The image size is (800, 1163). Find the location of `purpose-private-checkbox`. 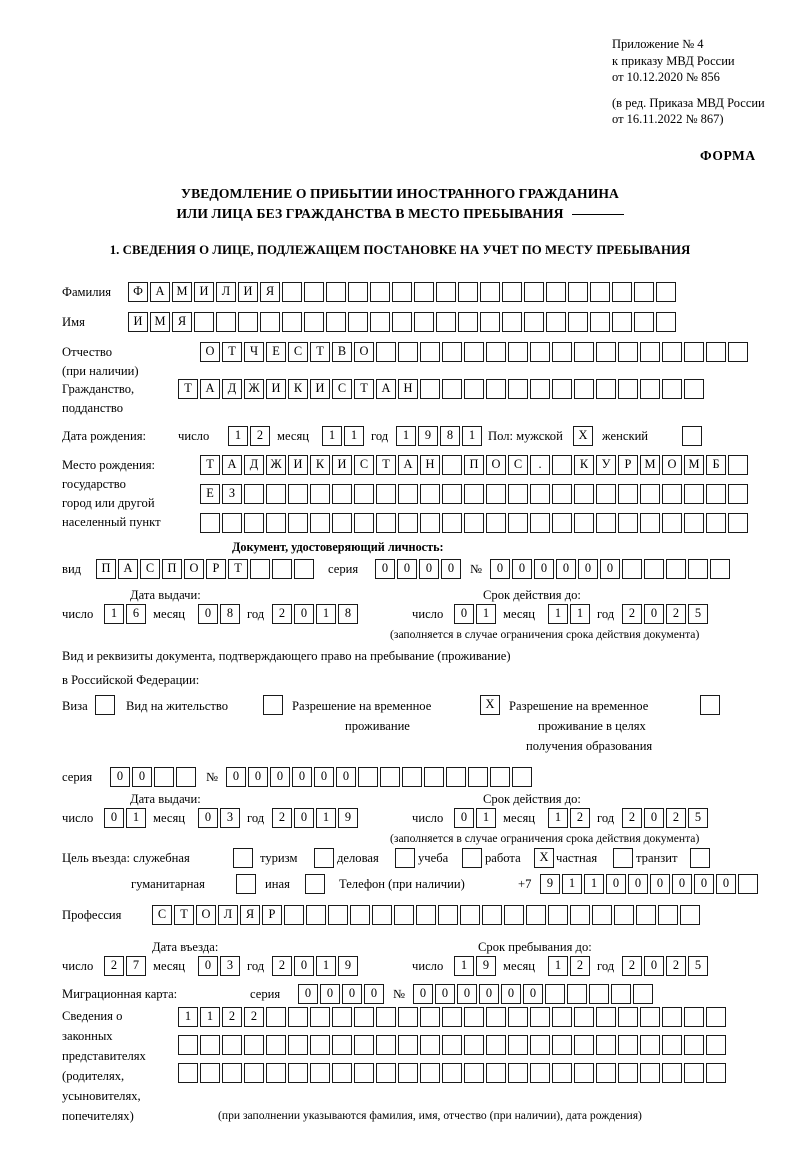

purpose-private-checkbox is located at coordinates (623, 858).